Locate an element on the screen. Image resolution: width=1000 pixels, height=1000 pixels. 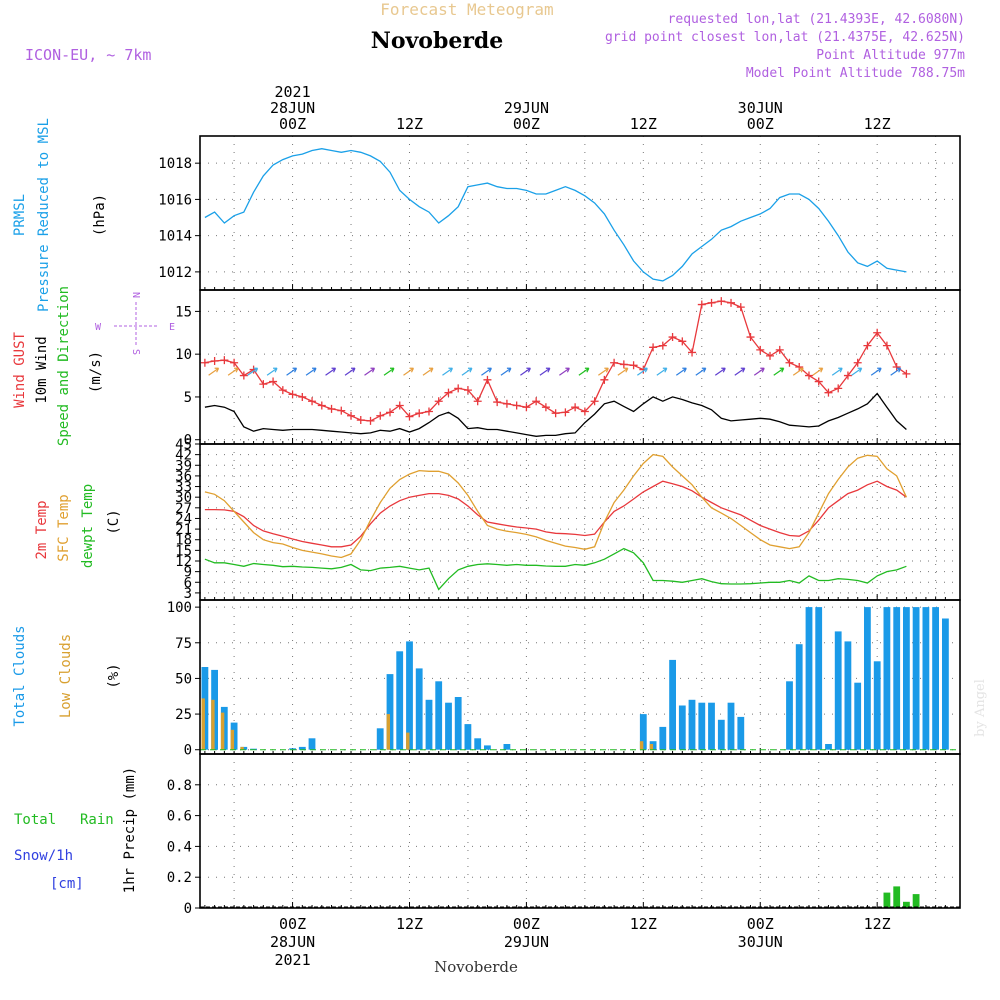
bar-total-rain is located at coordinates (887, 900).